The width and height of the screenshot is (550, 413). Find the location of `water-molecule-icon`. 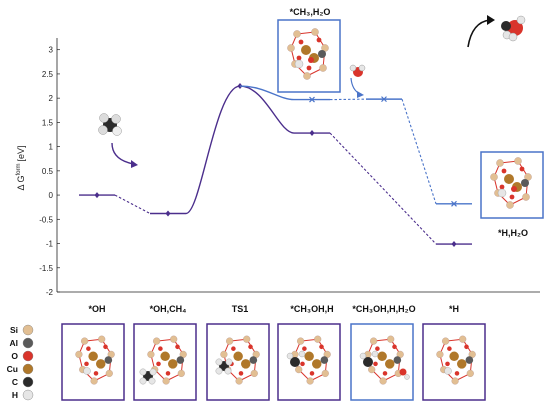

water-molecule-icon is located at coordinates (357, 70).